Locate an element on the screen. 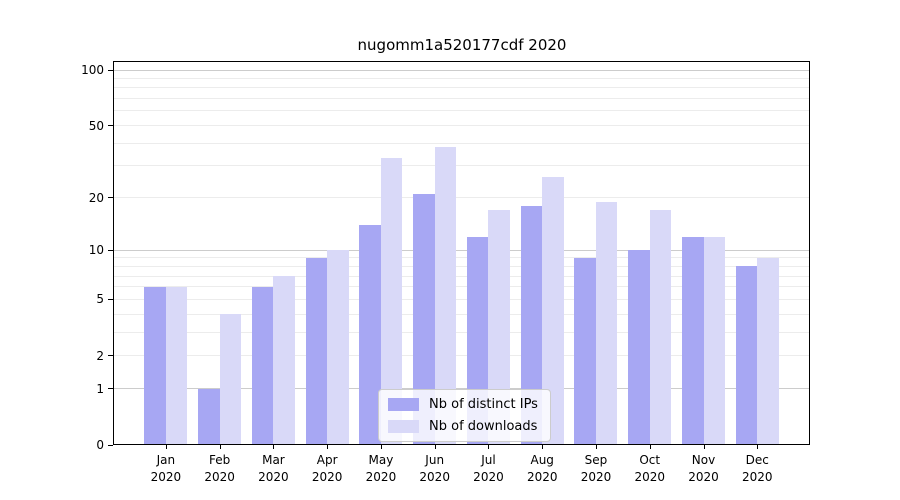 The width and height of the screenshot is (900, 500). legend: Nb of distinct IPs Nb of downloads is located at coordinates (464, 415).